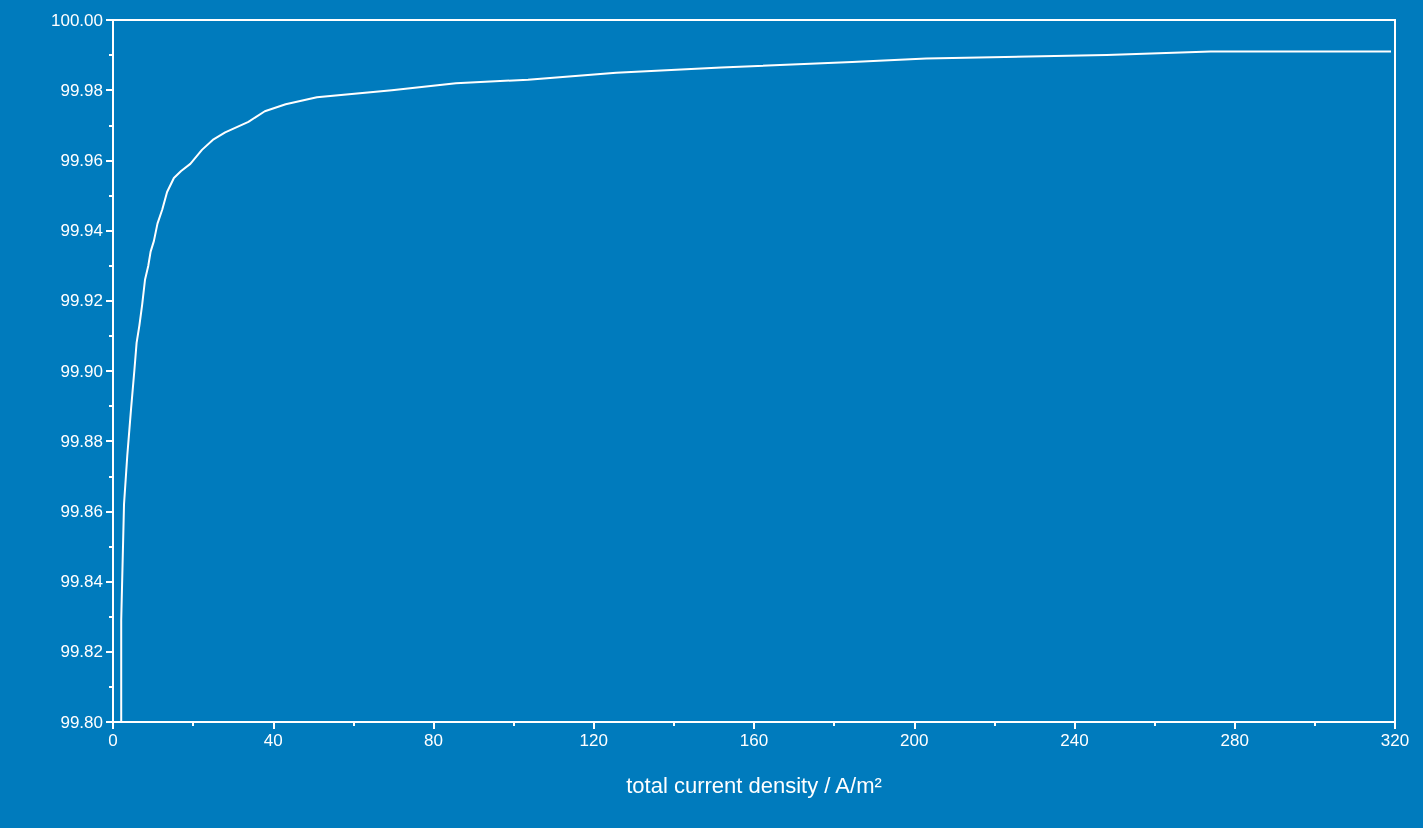 The image size is (1423, 828). I want to click on y-tick-label: 99.88, so click(81, 441).